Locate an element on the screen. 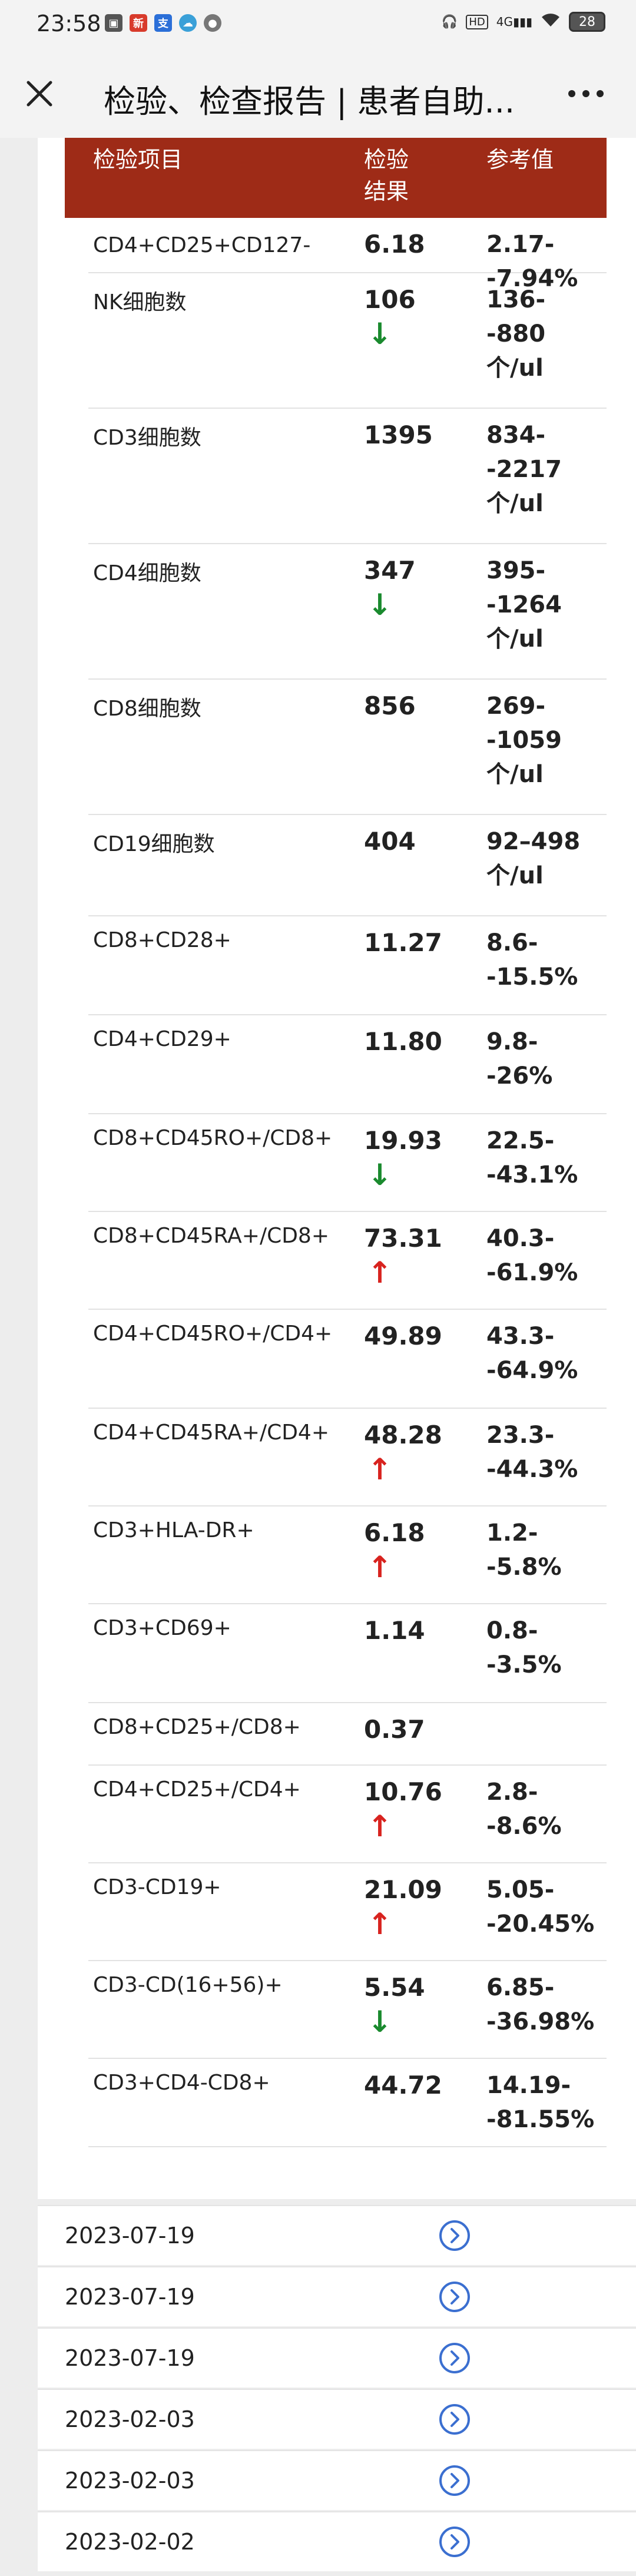 Image resolution: width=636 pixels, height=2576 pixels. test-result-value: 10.76 is located at coordinates (403, 1791).